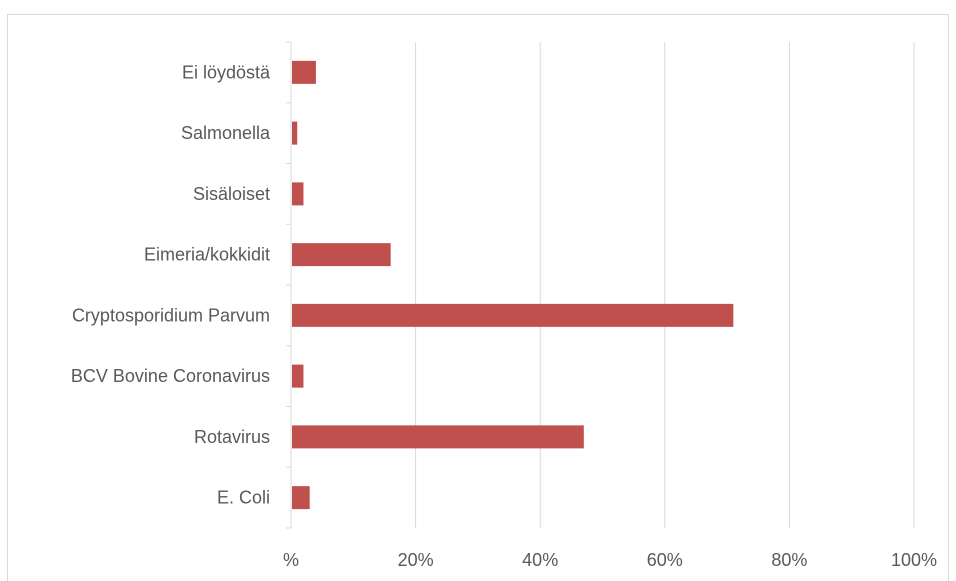 Image resolution: width=956 pixels, height=581 pixels. What do you see at coordinates (610, 560) in the screenshot?
I see `x-tick-labels: % 20% 40% 60% 80% 100%` at bounding box center [610, 560].